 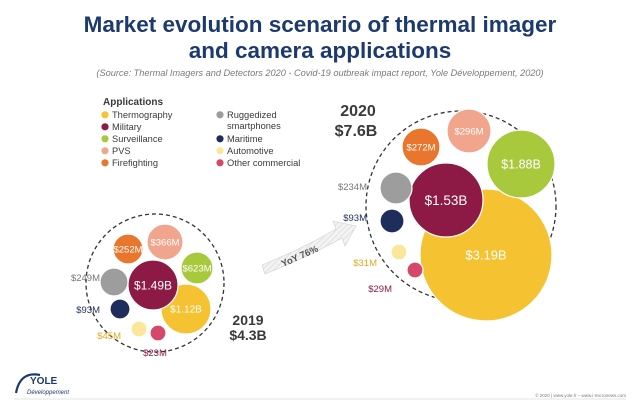 What do you see at coordinates (396, 278) in the screenshot?
I see `bubble-other: $29M` at bounding box center [396, 278].